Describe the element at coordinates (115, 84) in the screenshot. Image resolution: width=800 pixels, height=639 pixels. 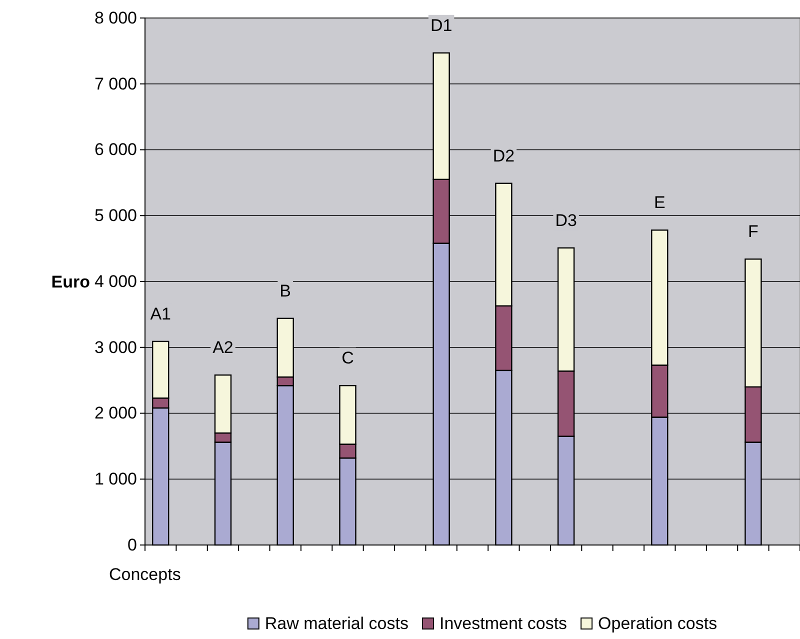
I see `y-tick-label: 7 000` at that location.